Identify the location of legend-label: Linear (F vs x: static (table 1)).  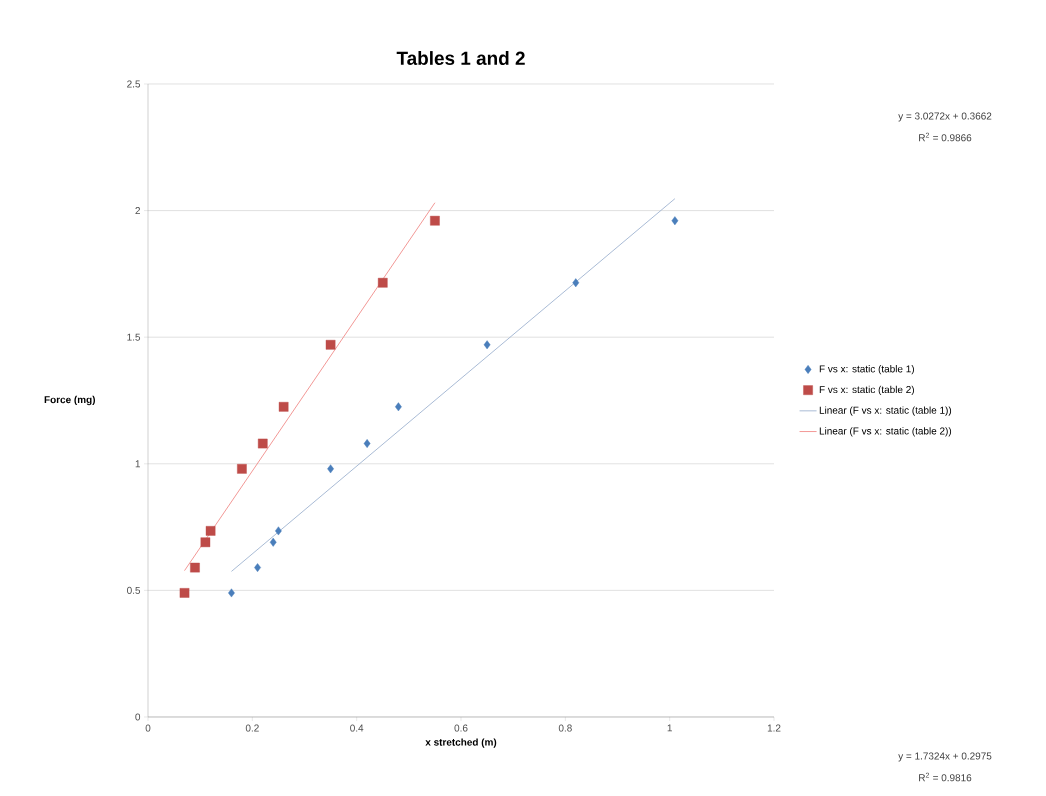
(885, 411).